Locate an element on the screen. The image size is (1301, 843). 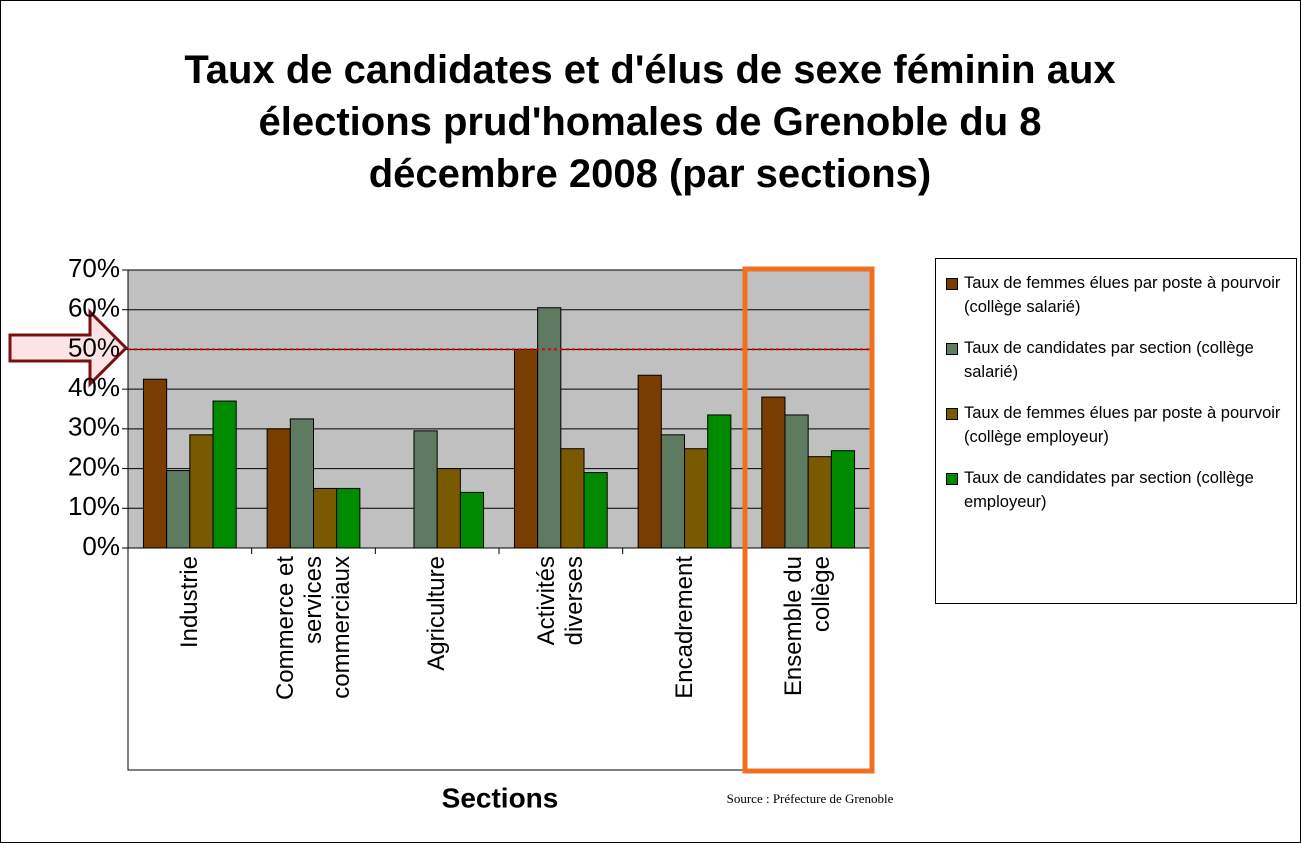
x-tick-label: Agriculture is located at coordinates (437, 613).